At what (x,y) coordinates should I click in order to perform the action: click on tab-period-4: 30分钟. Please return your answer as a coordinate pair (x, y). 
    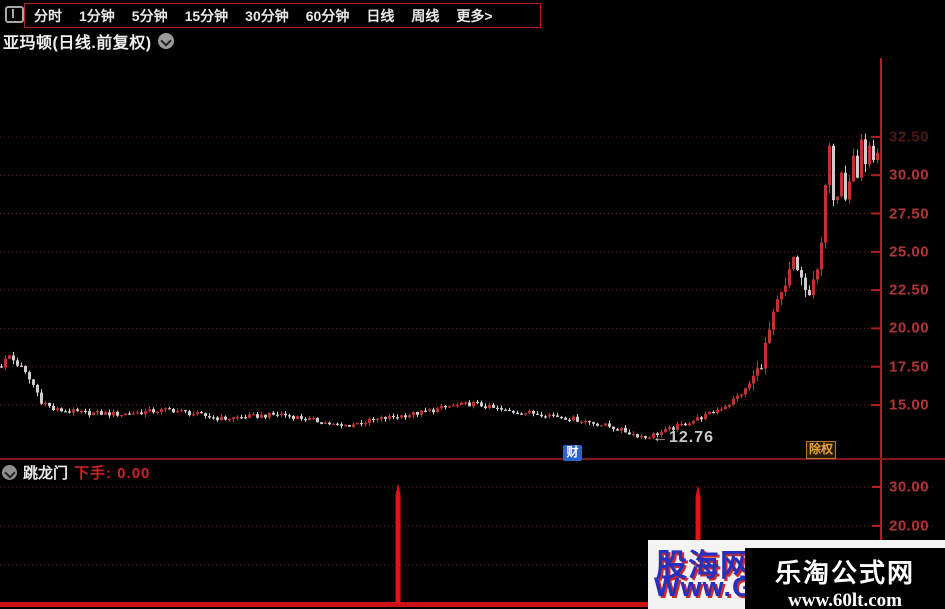
    Looking at the image, I should click on (267, 15).